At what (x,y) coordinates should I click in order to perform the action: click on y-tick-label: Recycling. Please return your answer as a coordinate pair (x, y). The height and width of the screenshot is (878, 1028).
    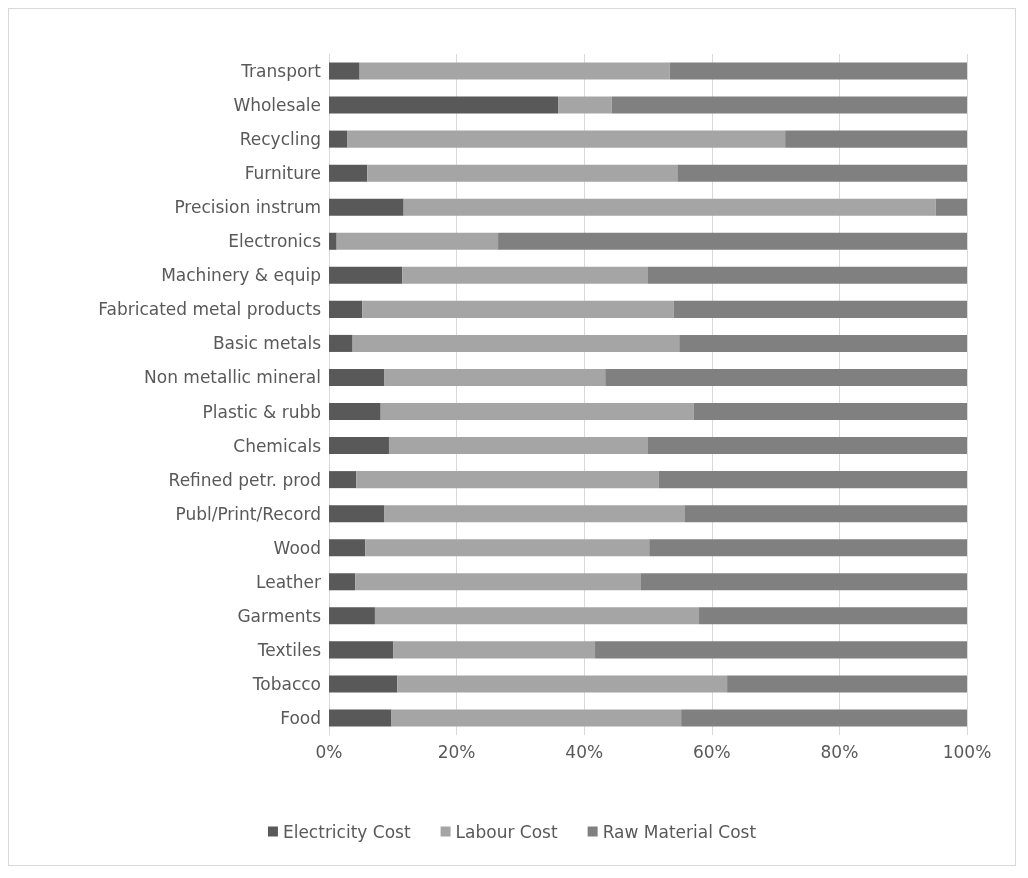
    Looking at the image, I should click on (280, 139).